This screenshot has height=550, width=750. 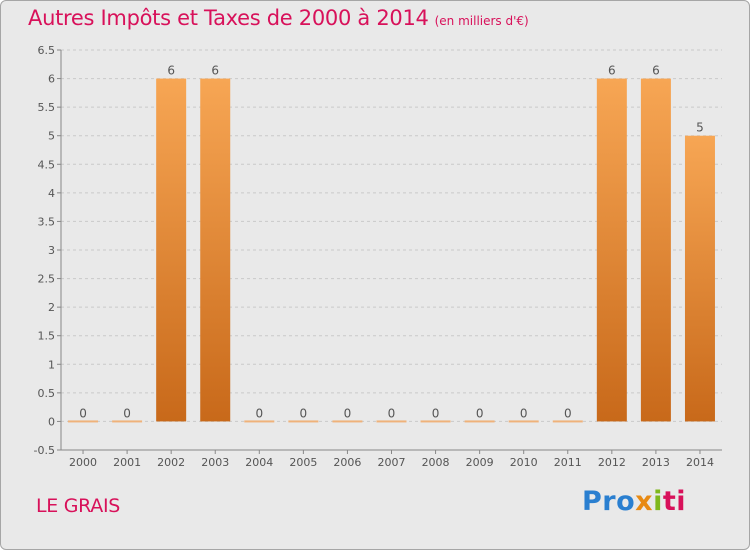 What do you see at coordinates (171, 462) in the screenshot?
I see `x-tick-label: 2002` at bounding box center [171, 462].